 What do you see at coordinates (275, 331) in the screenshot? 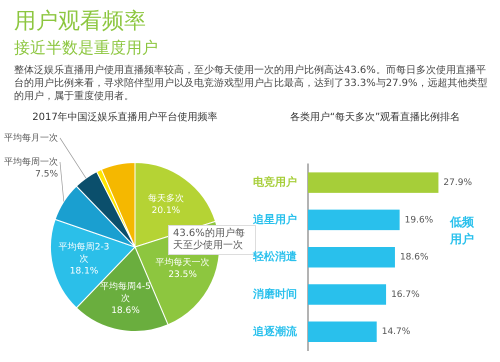
I see `y-tick-label: 追逐潮流` at bounding box center [275, 331].